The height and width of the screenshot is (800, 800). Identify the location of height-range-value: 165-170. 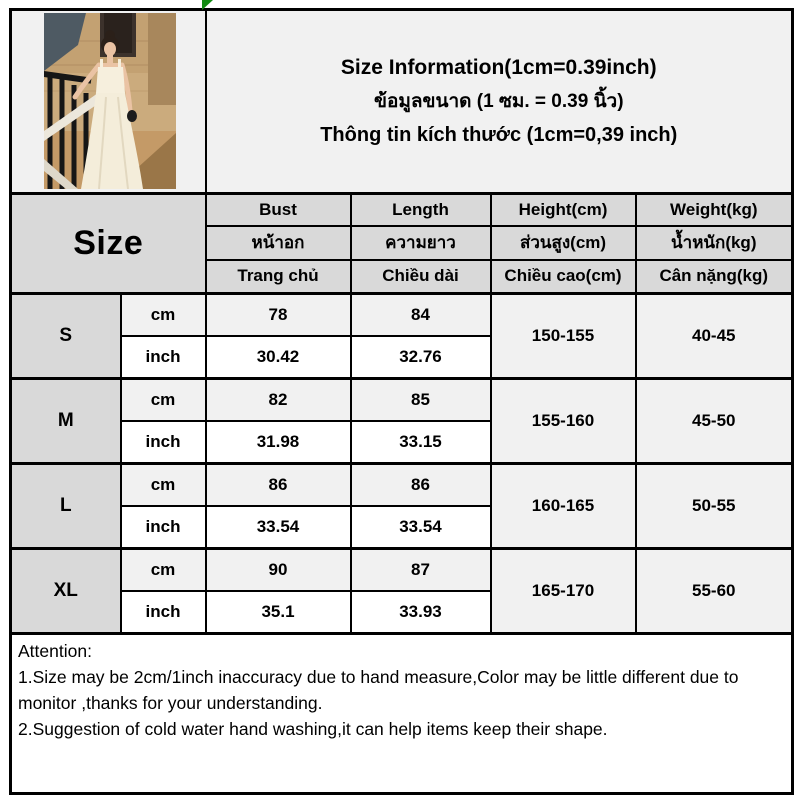
(563, 591).